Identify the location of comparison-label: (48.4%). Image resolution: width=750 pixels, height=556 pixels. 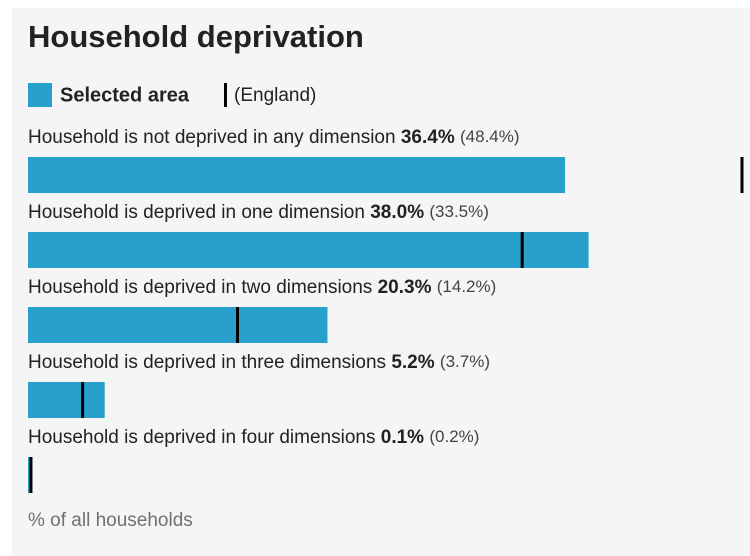
(490, 136).